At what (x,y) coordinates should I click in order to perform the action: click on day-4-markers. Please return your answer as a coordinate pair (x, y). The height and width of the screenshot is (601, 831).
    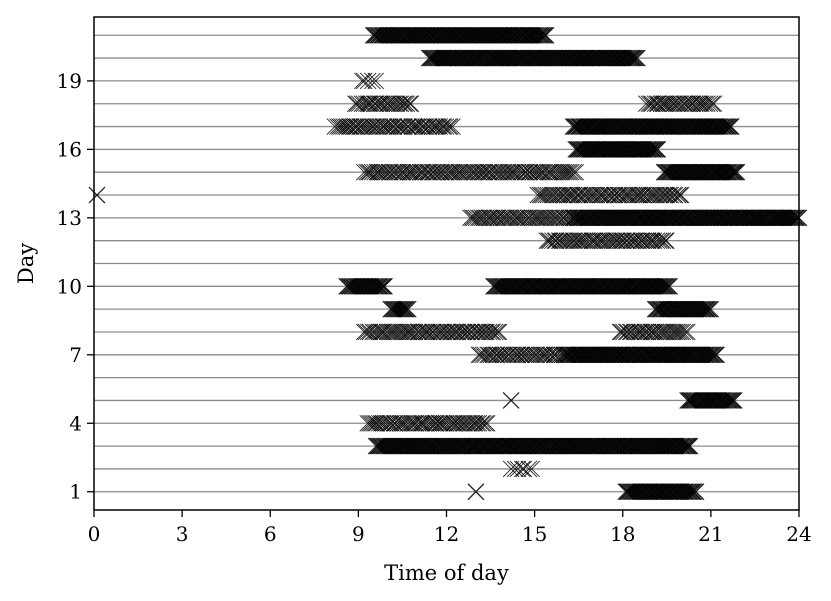
    Looking at the image, I should click on (427, 423).